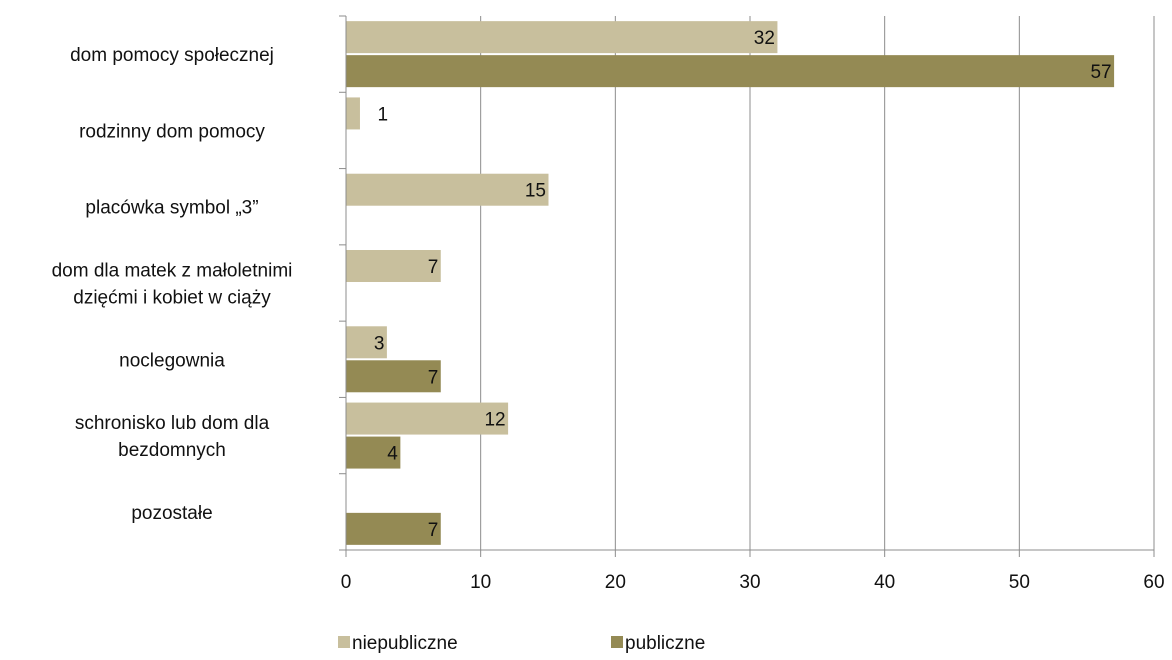 The width and height of the screenshot is (1172, 660). I want to click on legend-label-publiczne: publiczne, so click(665, 643).